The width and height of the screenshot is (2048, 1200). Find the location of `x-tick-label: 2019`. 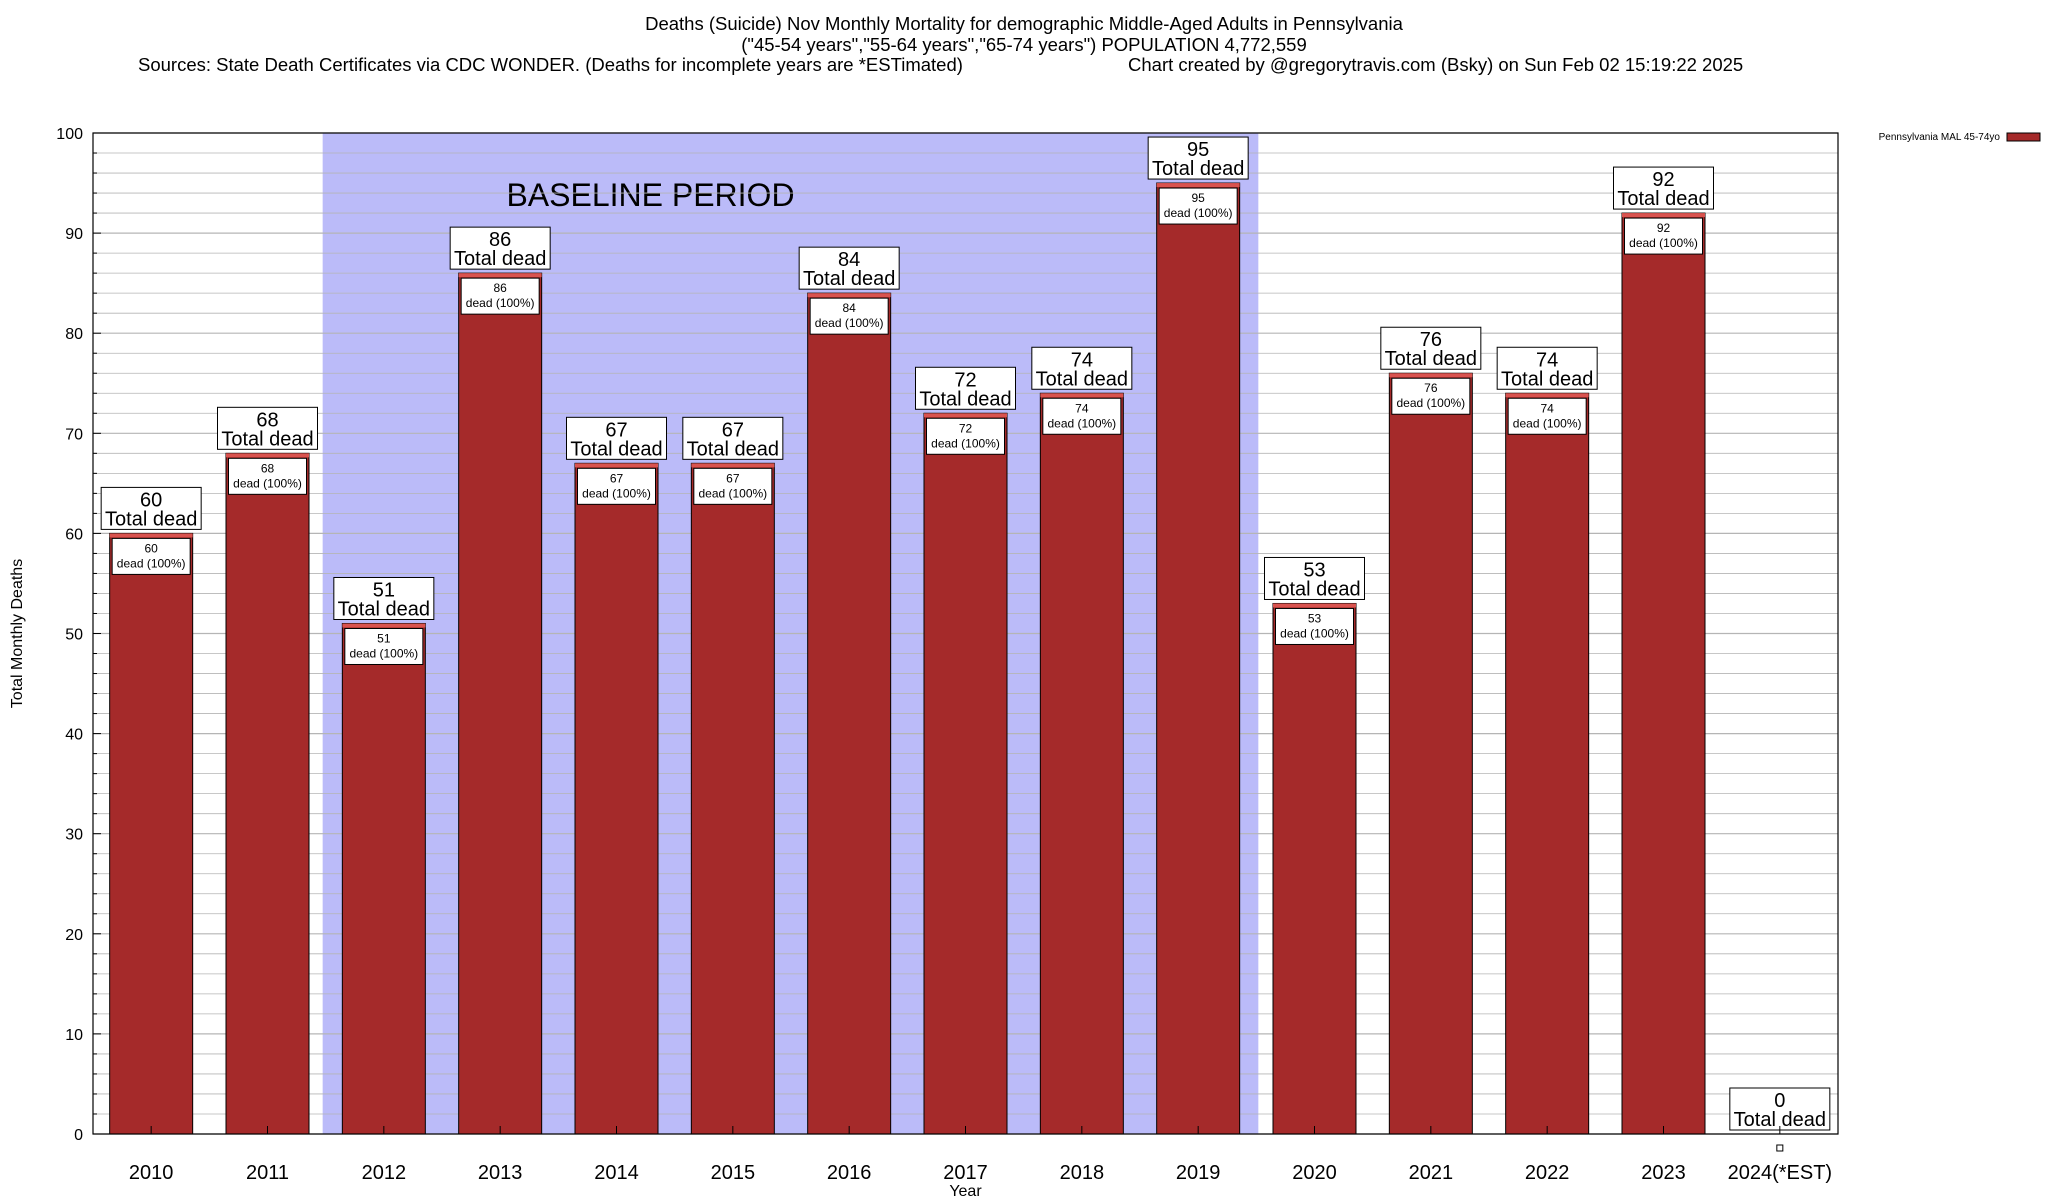

x-tick-label: 2019 is located at coordinates (1198, 1173).